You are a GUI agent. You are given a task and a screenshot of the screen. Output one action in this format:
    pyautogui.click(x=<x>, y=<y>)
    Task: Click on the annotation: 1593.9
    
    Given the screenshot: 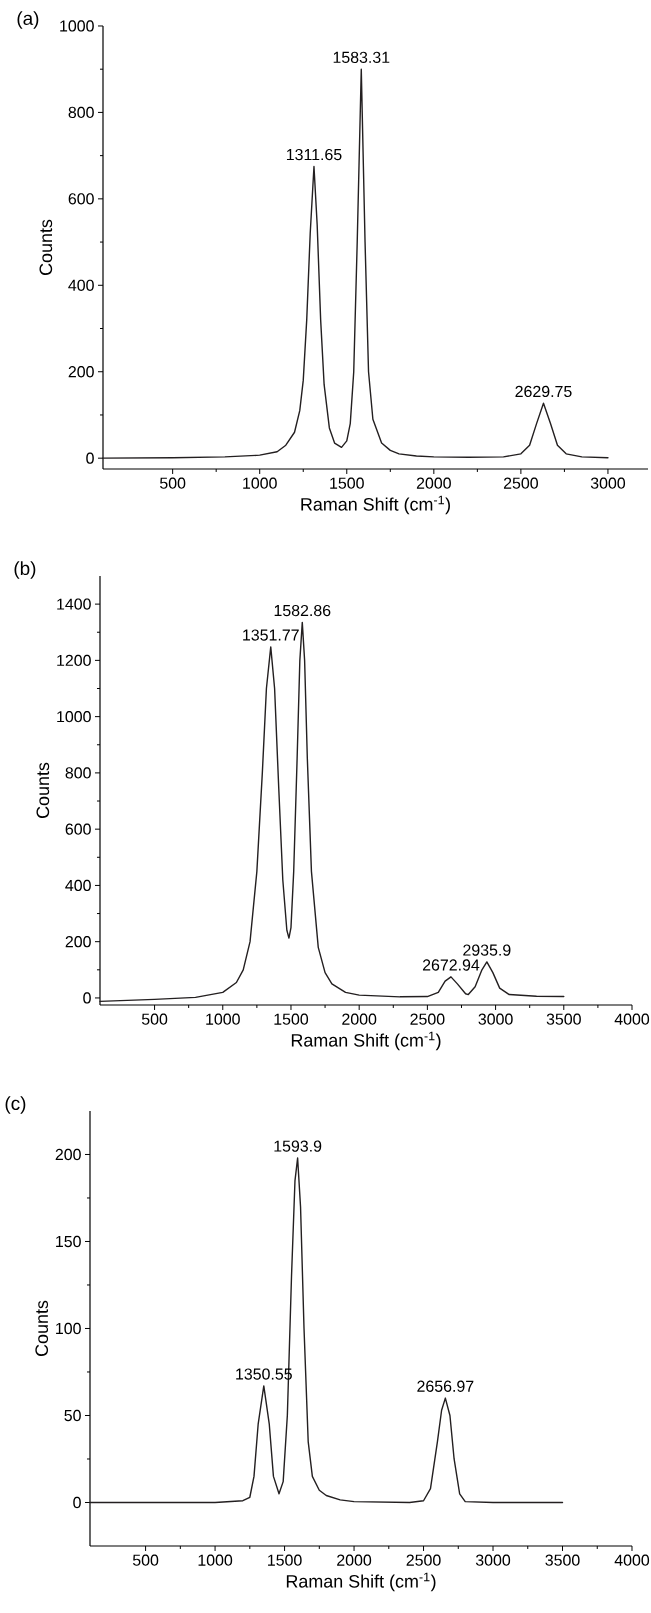 What is the action you would take?
    pyautogui.click(x=298, y=1146)
    